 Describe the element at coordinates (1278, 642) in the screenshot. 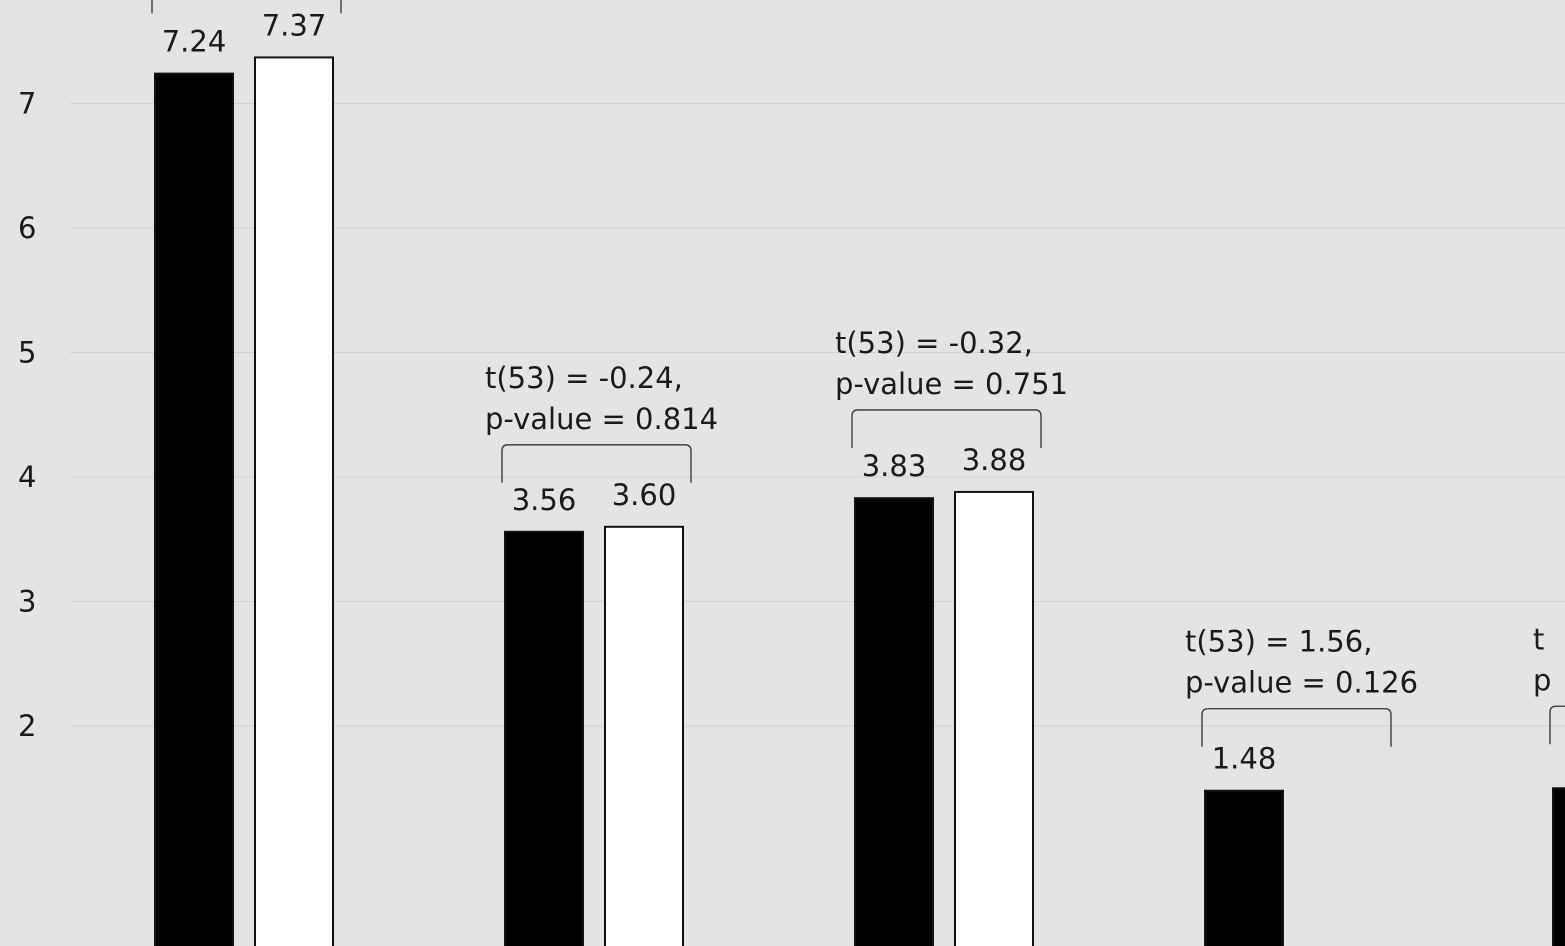

I see `t-statistic-label: t(53) = 1.56,` at that location.